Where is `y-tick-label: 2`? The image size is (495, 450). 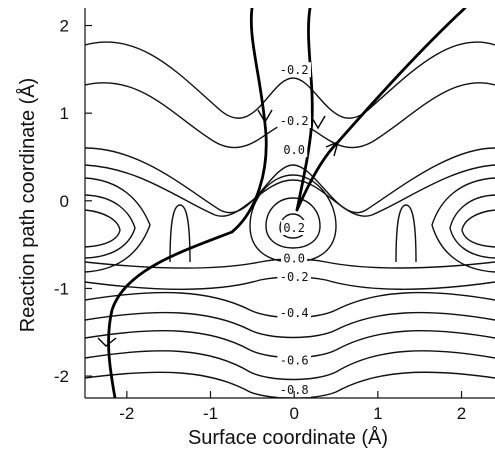
y-tick-label: 2 is located at coordinates (64, 26).